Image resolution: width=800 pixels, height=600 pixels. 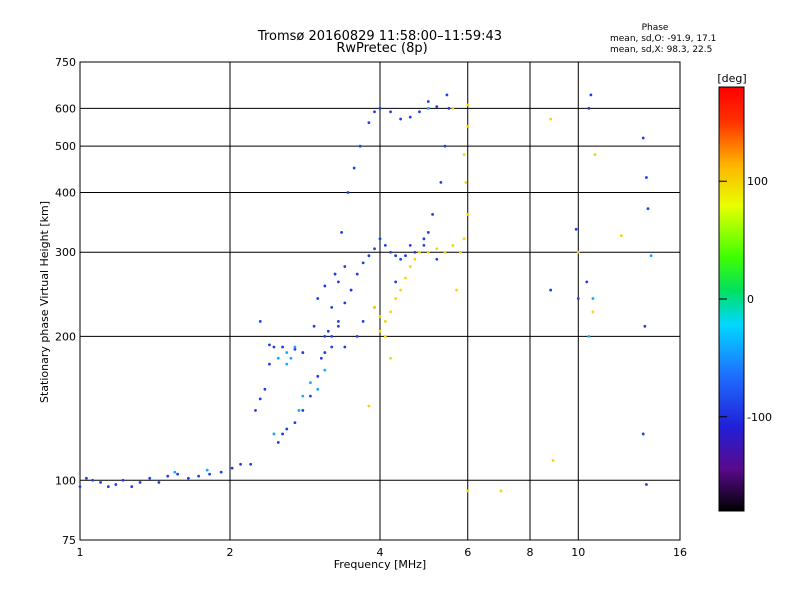 What do you see at coordinates (750, 299) in the screenshot?
I see `colorbar-tick-label: 0` at bounding box center [750, 299].